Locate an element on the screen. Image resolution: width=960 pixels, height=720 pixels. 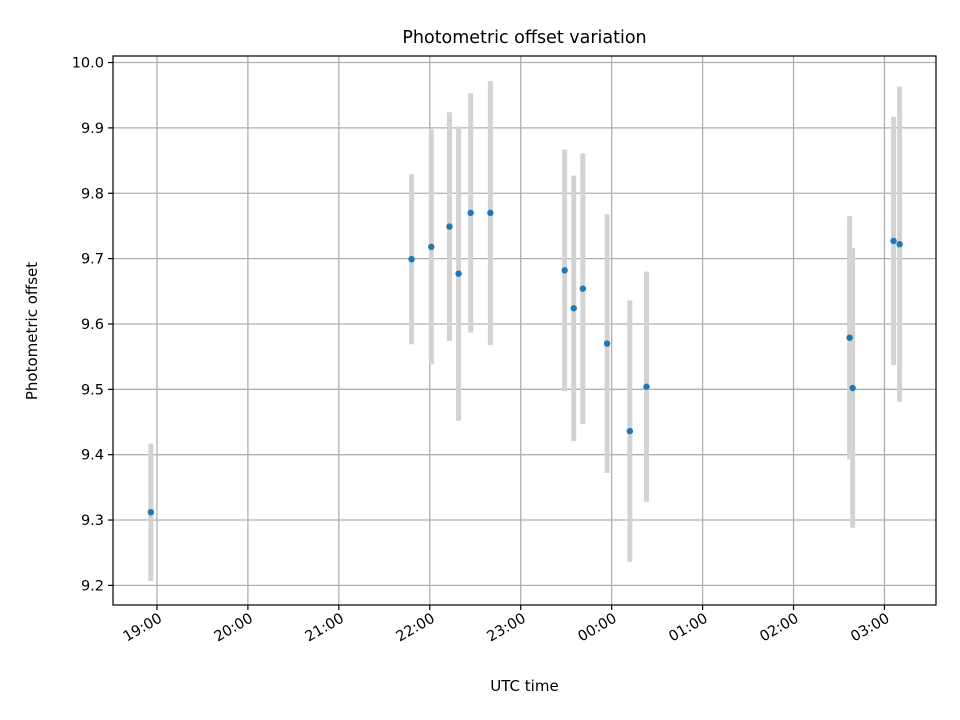
y-tick-label: 9.5 is located at coordinates (92, 390).